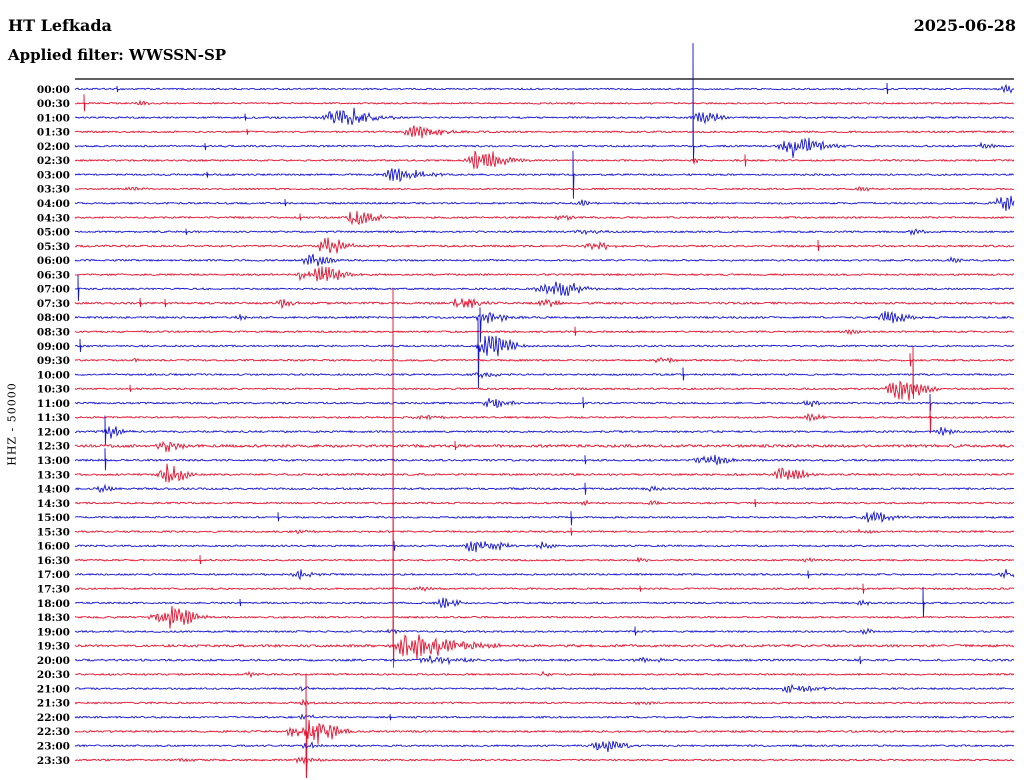 Image resolution: width=1024 pixels, height=780 pixels. Describe the element at coordinates (544, 560) in the screenshot. I see `trace-row-16:30` at that location.